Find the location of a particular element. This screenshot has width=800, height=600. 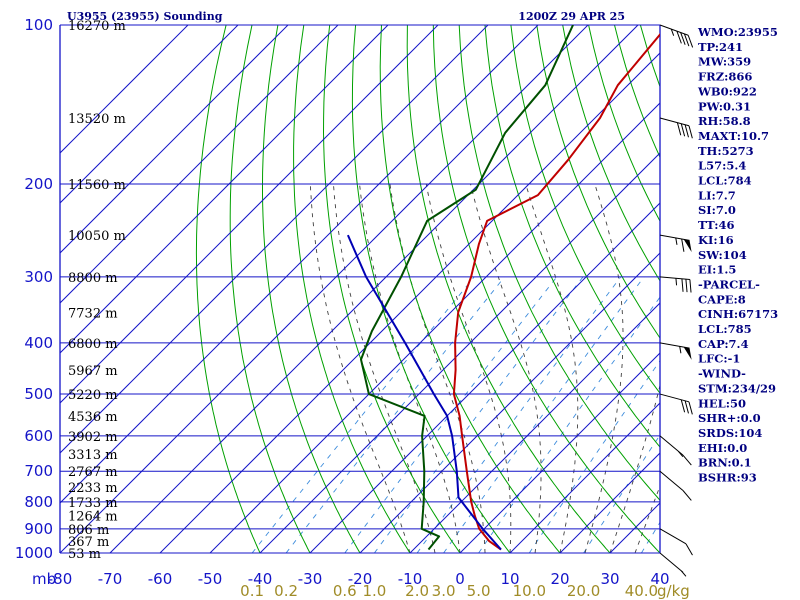

height-label: 2767 m is located at coordinates (93, 472).